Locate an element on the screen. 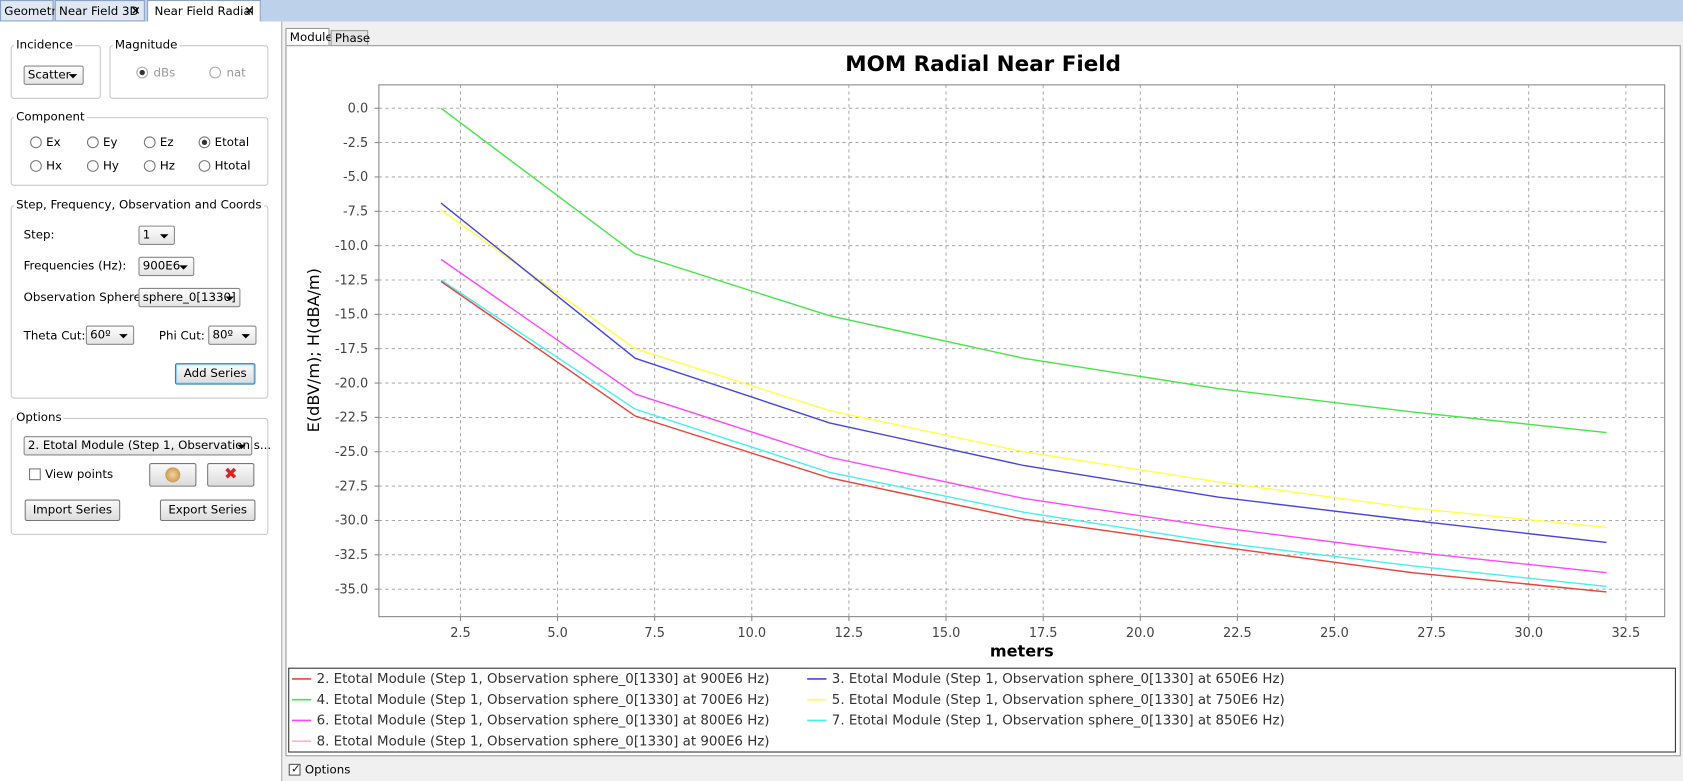  group-title: Options is located at coordinates (38, 417).